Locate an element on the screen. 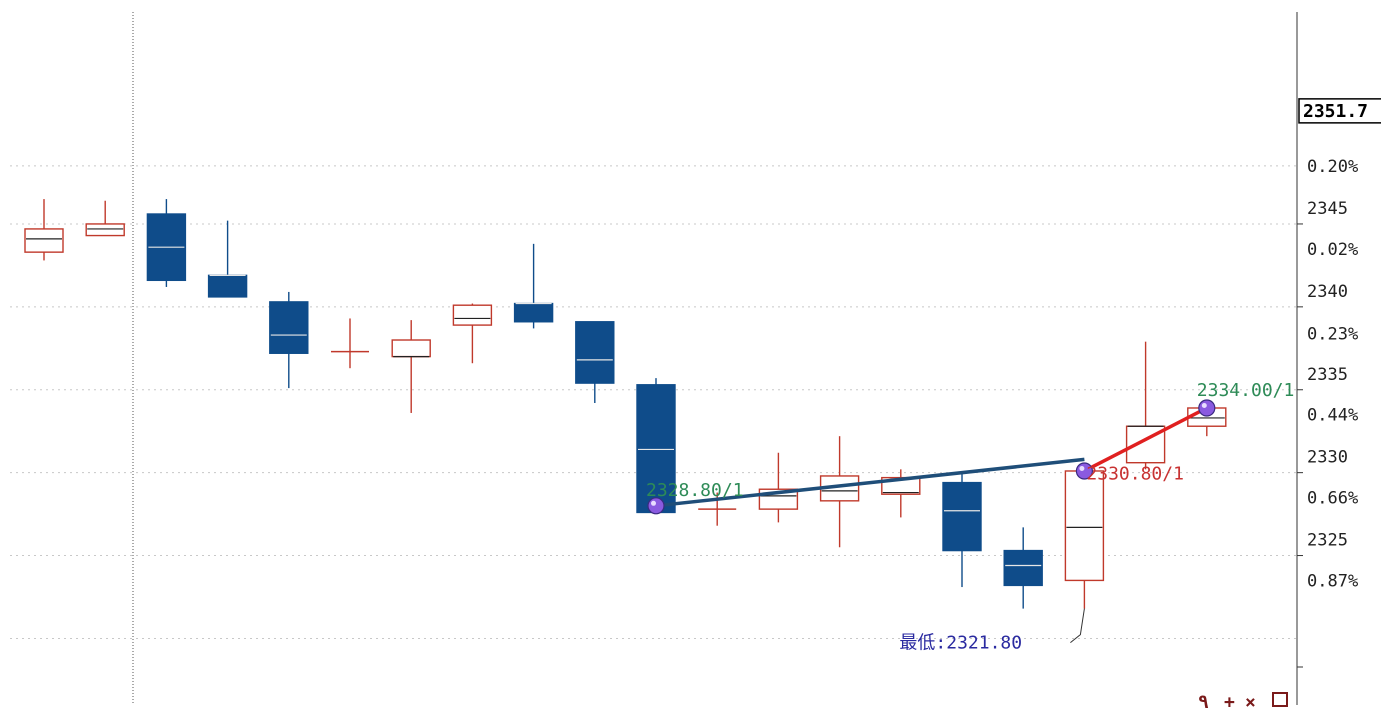 The height and width of the screenshot is (711, 1381). trend-marker-b-highlight is located at coordinates (1082, 468).